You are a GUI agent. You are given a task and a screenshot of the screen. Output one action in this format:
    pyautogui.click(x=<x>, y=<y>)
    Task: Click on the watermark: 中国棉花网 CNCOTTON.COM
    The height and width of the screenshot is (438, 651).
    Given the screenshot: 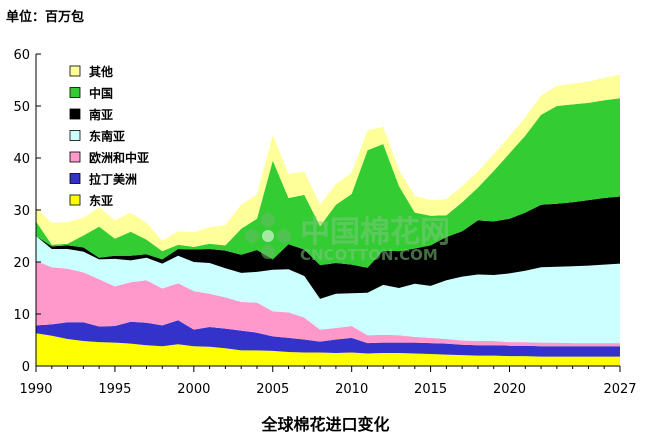 What is the action you would take?
    pyautogui.click(x=347, y=238)
    